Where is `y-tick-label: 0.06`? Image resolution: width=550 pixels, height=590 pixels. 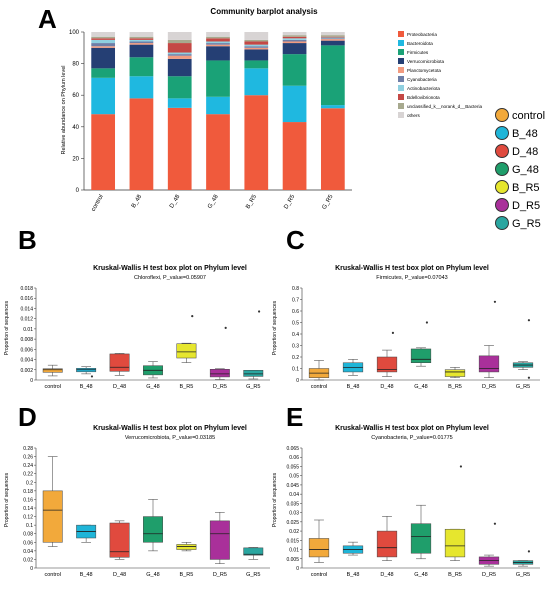
y-tick-label: 0.06 is located at coordinates (294, 458).